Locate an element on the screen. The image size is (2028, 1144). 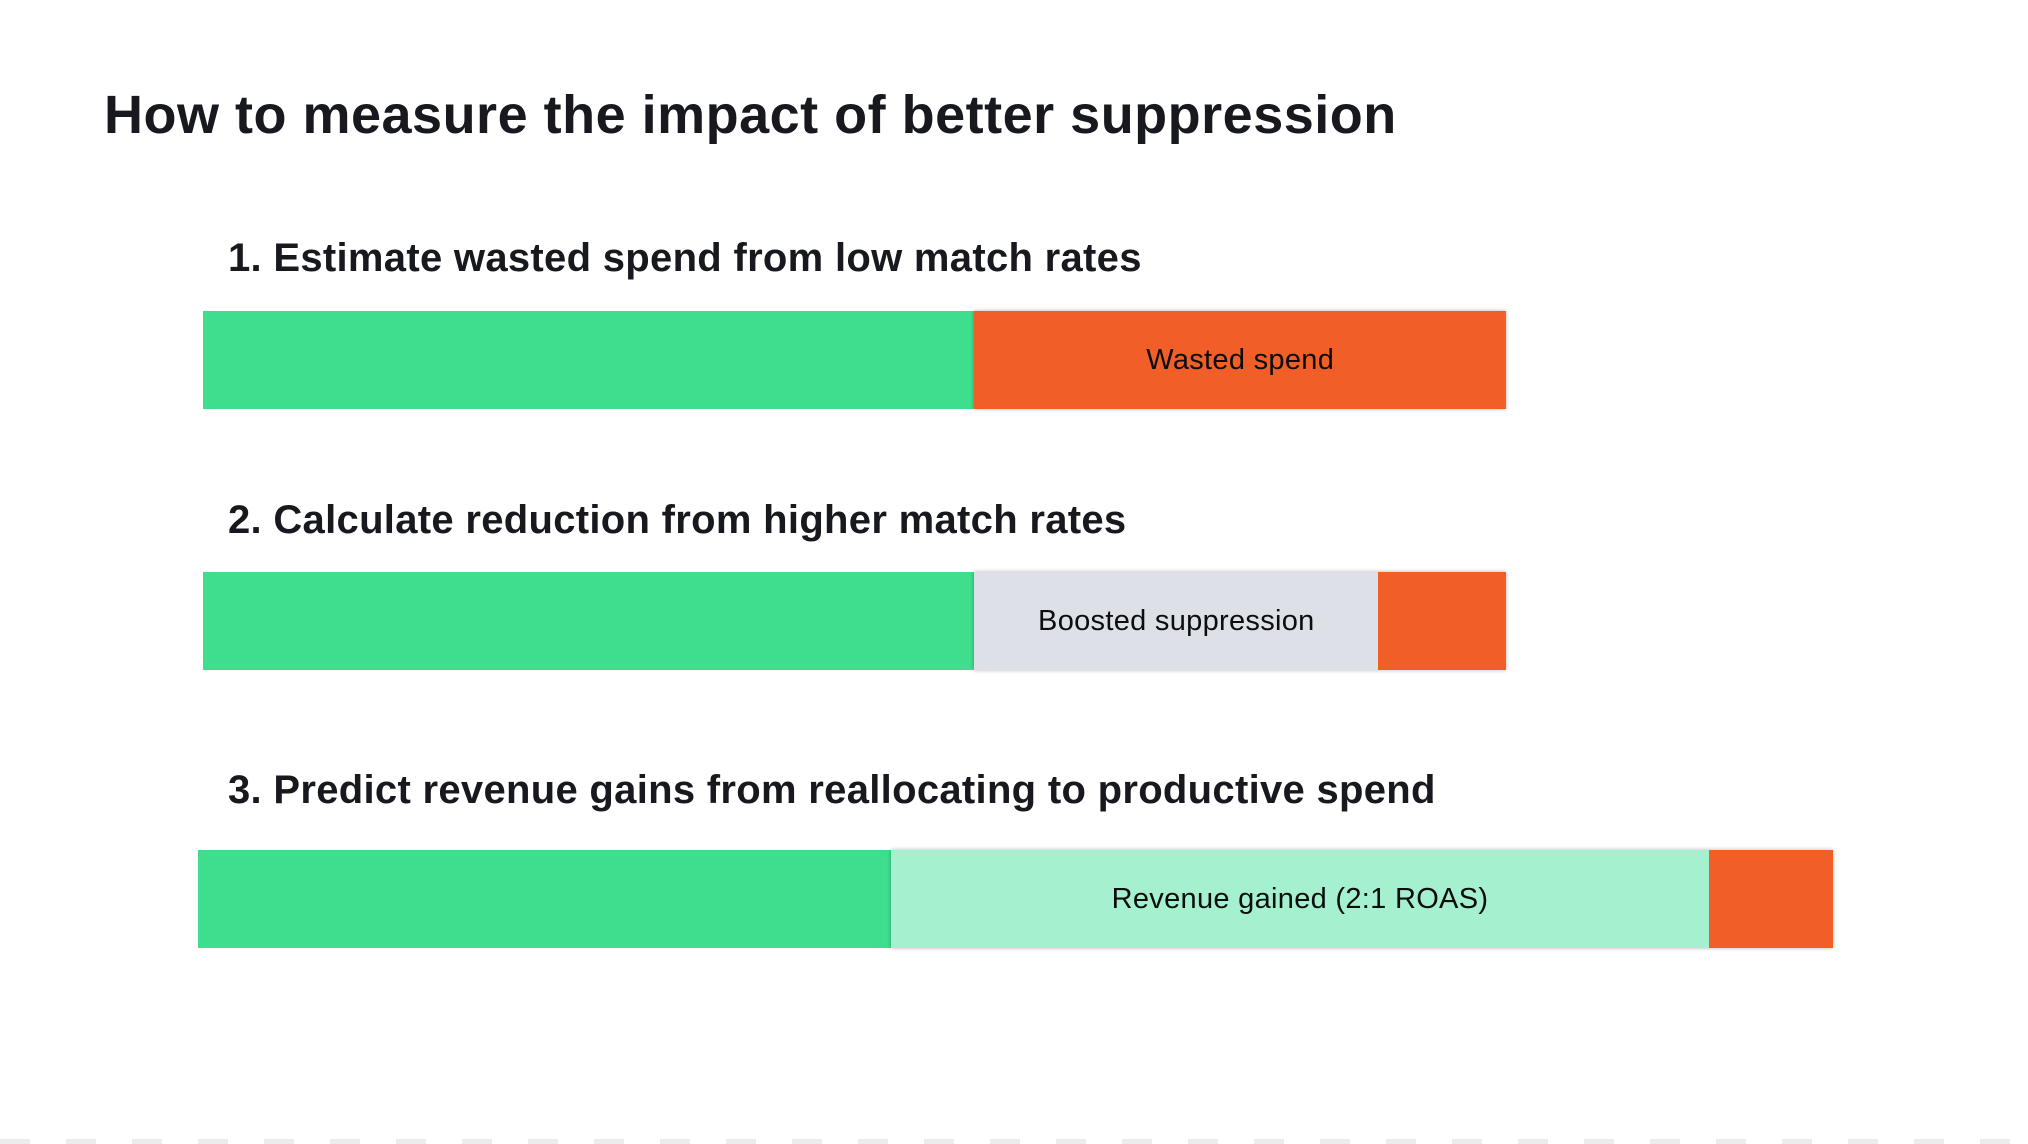
step-3-overlay-segments: Revenue gained (2:1 ROAS) is located at coordinates (1362, 899).